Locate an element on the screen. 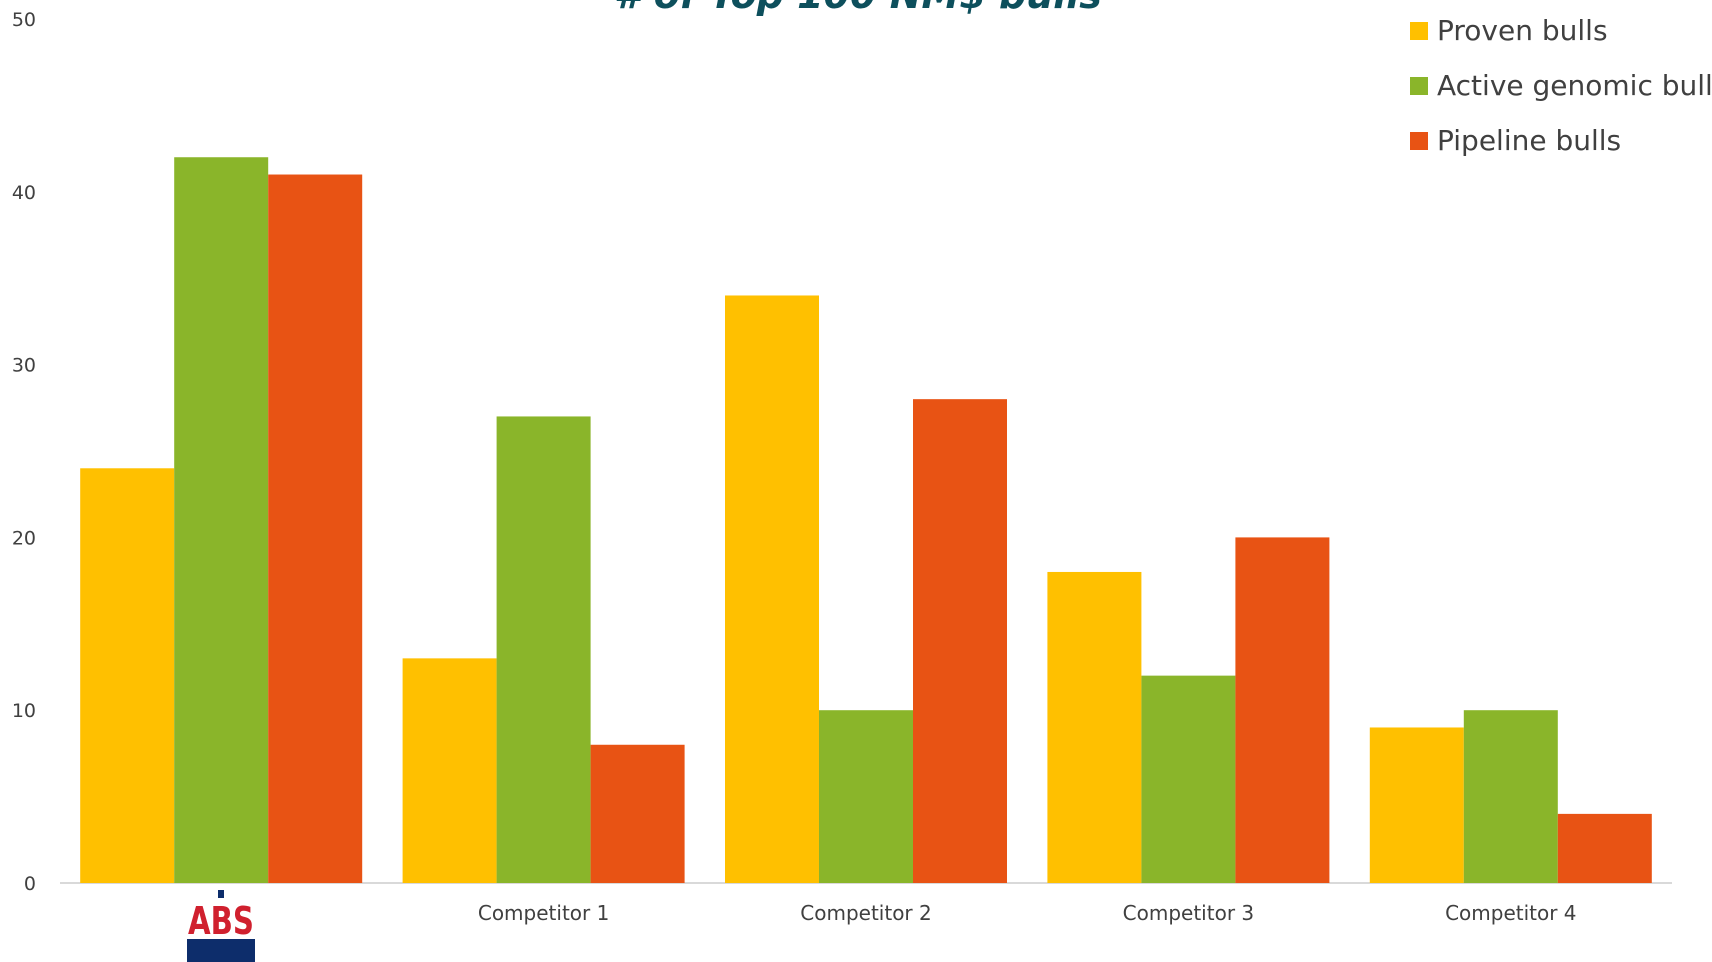 The width and height of the screenshot is (1712, 962). y-tick-label: 10 is located at coordinates (24, 711).